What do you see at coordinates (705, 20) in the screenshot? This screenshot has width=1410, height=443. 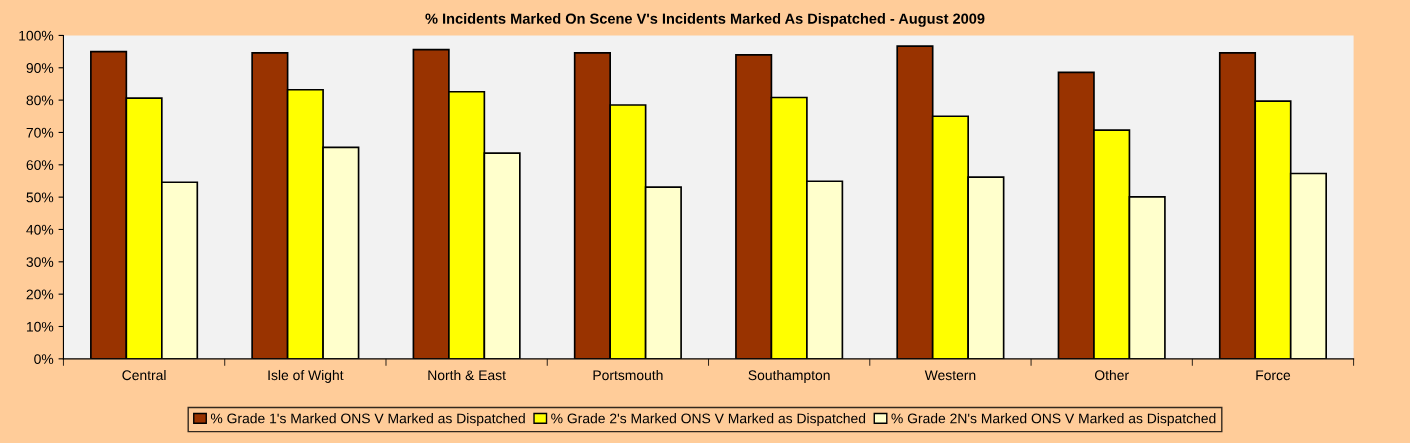 I see `chart-title: % Incidents Marked On Scene V's Incidents Marked As Dispatched - August 2009` at bounding box center [705, 20].